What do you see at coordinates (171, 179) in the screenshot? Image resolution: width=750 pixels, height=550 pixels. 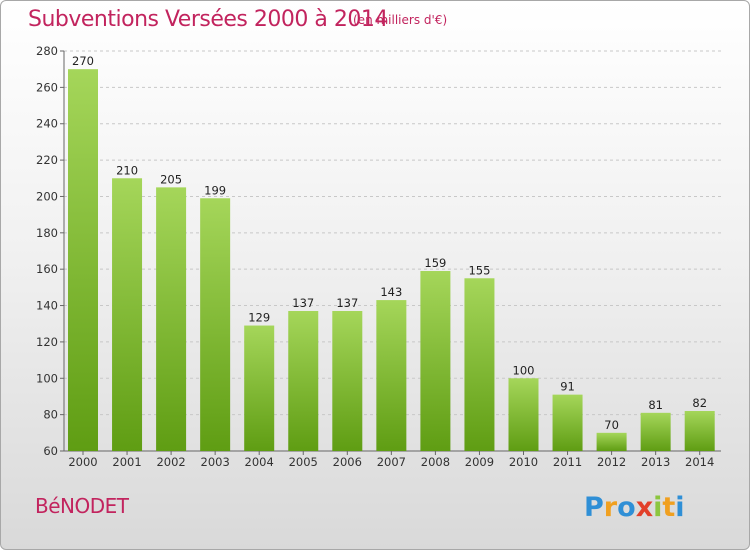 I see `data-label: 205` at bounding box center [171, 179].